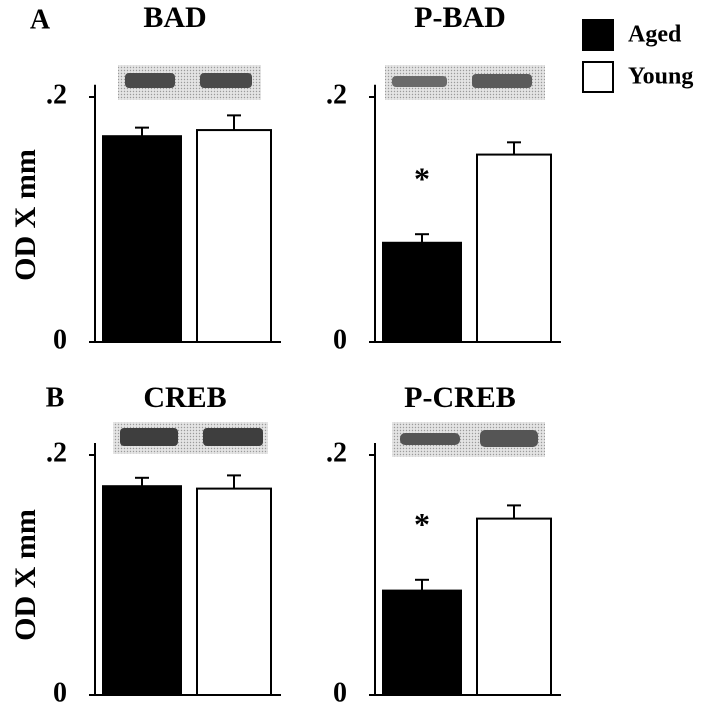 Image resolution: width=720 pixels, height=712 pixels. What do you see at coordinates (655, 35) in the screenshot?
I see `legend-label: Aged` at bounding box center [655, 35].